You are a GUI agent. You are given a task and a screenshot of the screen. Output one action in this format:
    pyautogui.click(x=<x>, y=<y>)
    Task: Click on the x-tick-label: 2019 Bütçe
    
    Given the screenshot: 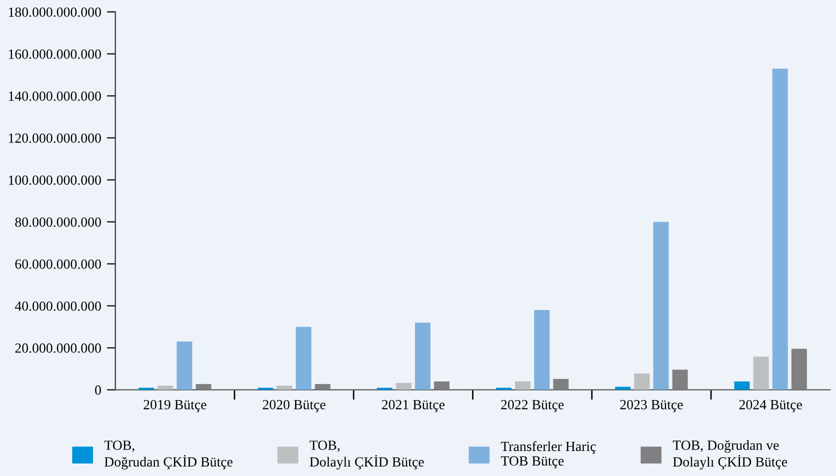 What is the action you would take?
    pyautogui.click(x=175, y=406)
    